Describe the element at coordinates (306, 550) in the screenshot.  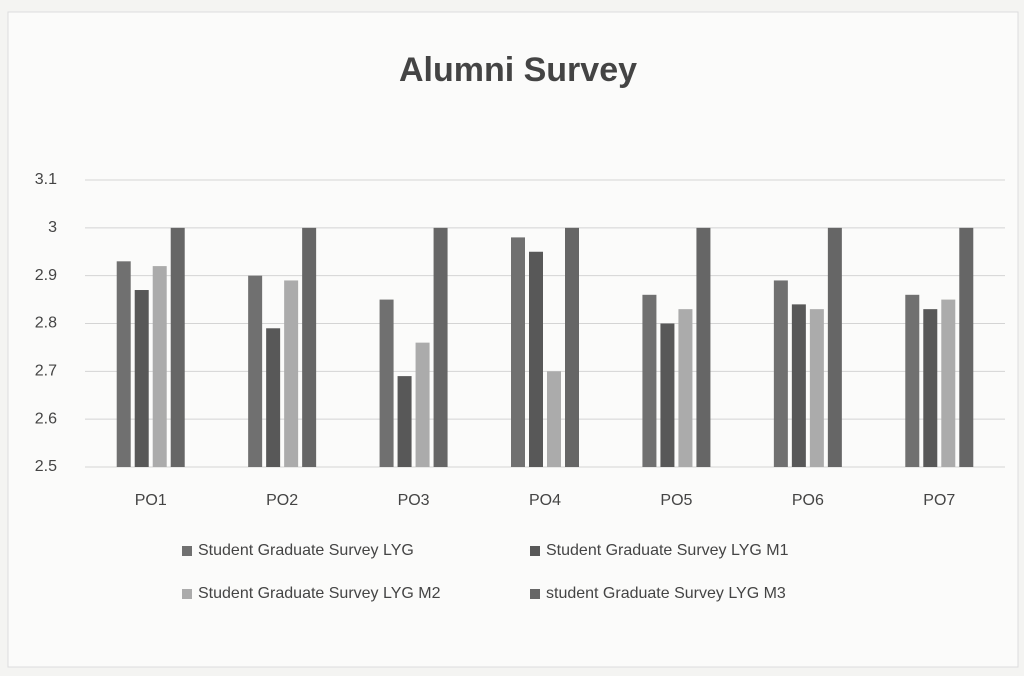
I see `legend-label: Student Graduate Survey LYG` at that location.